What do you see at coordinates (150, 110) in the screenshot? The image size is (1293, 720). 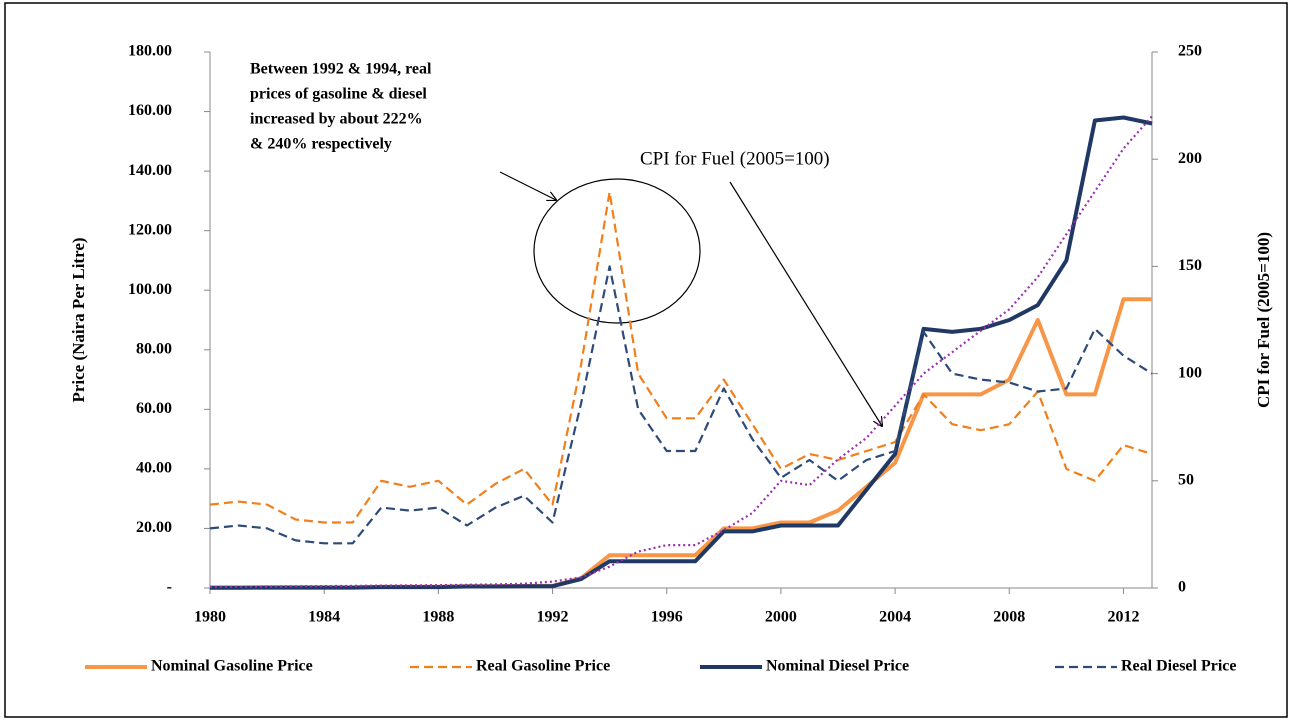 I see `y-tick-label: 160.00` at bounding box center [150, 110].